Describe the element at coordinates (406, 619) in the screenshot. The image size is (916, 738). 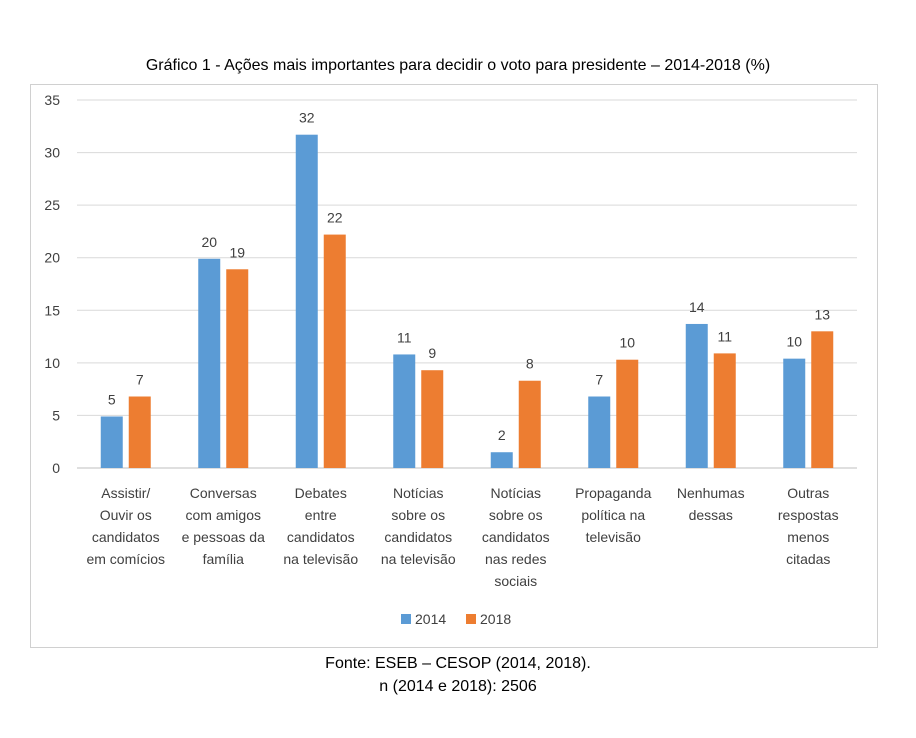
I see `legend-swatch-2014` at that location.